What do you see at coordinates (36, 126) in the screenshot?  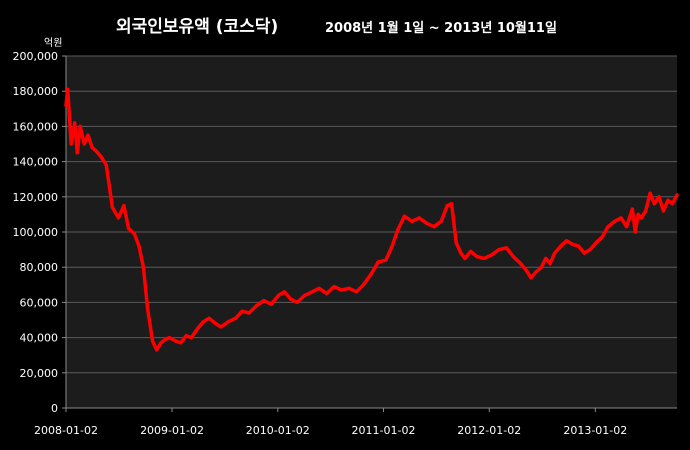 I see `y-tick-label: 160,000` at bounding box center [36, 126].